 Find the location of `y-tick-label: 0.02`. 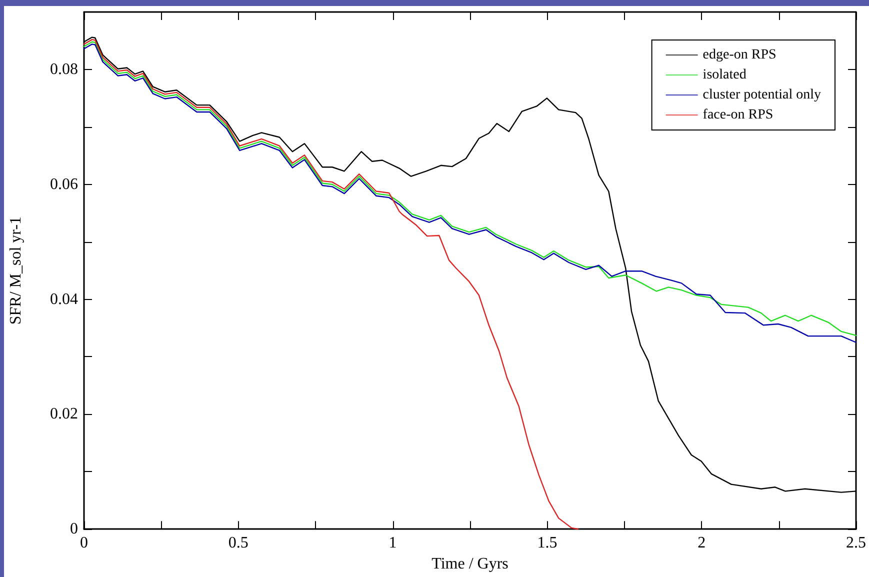

y-tick-label: 0.02 is located at coordinates (64, 414).